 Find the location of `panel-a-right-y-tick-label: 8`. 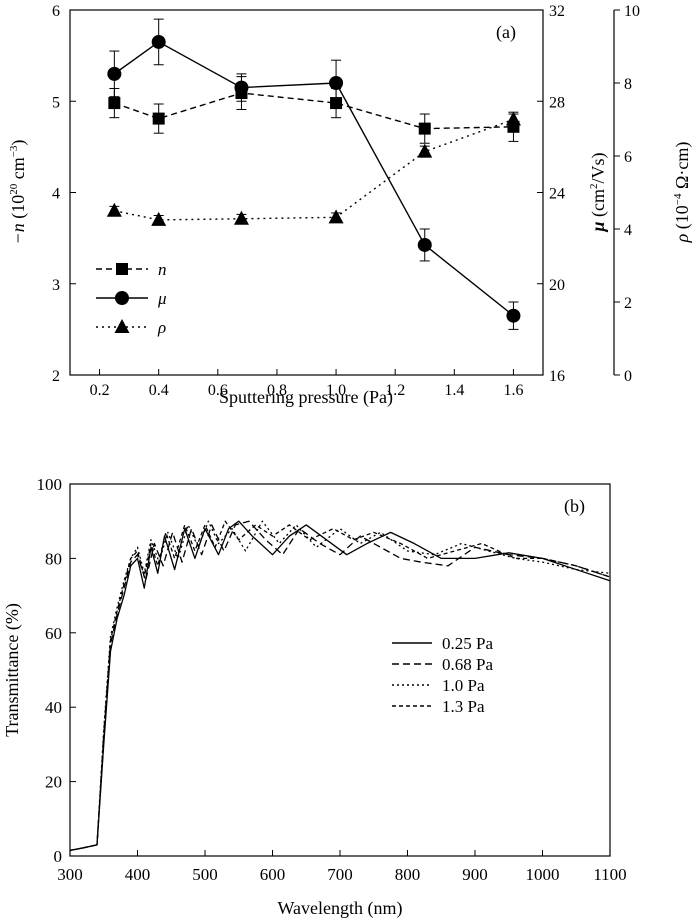

panel-a-right-y-tick-label: 8 is located at coordinates (628, 84).